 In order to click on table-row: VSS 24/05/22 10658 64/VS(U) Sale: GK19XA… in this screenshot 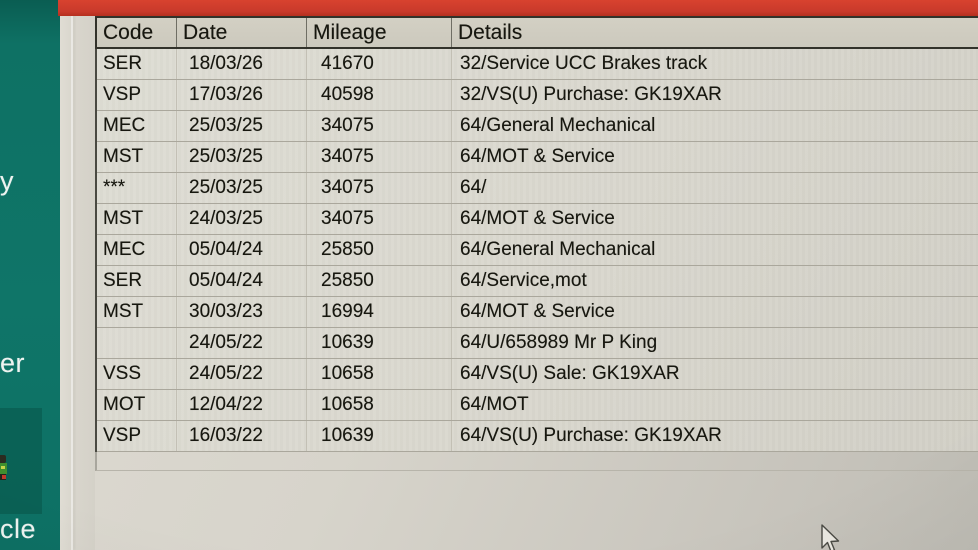, I will do `click(537, 374)`.